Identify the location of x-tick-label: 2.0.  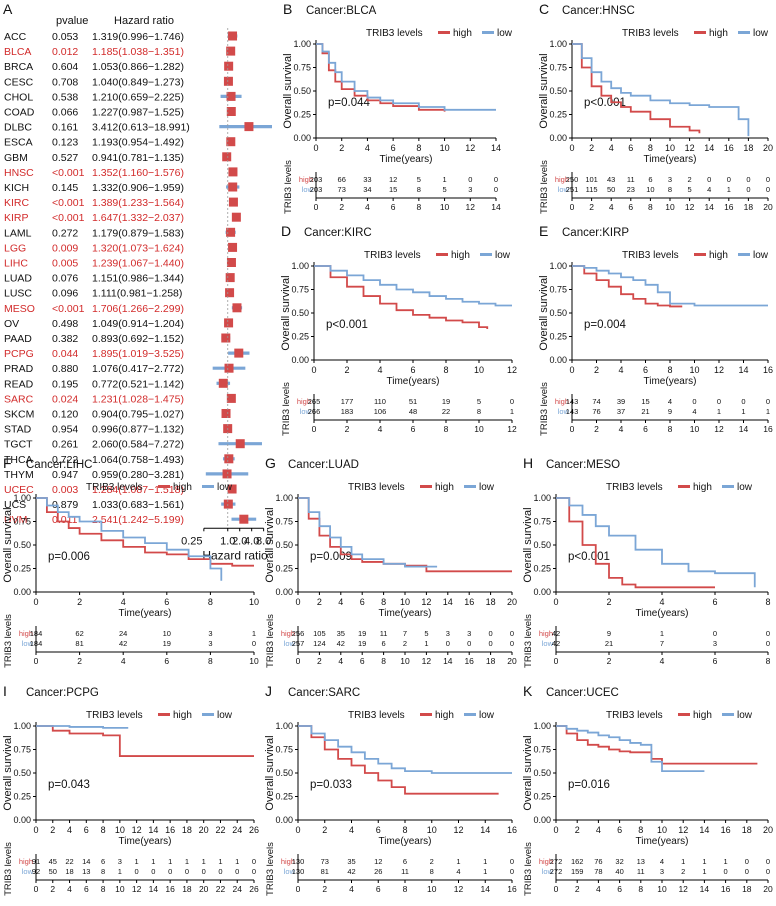
(239, 541).